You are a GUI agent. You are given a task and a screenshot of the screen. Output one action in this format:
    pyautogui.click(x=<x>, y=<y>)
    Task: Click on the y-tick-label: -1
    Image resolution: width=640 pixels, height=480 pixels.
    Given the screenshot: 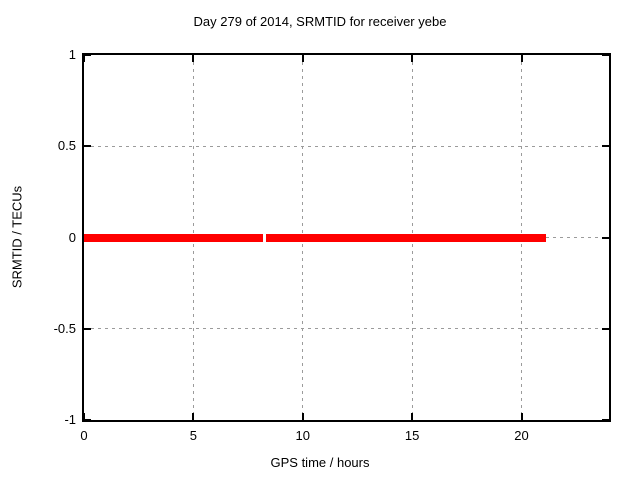 What is the action you would take?
    pyautogui.click(x=70, y=419)
    